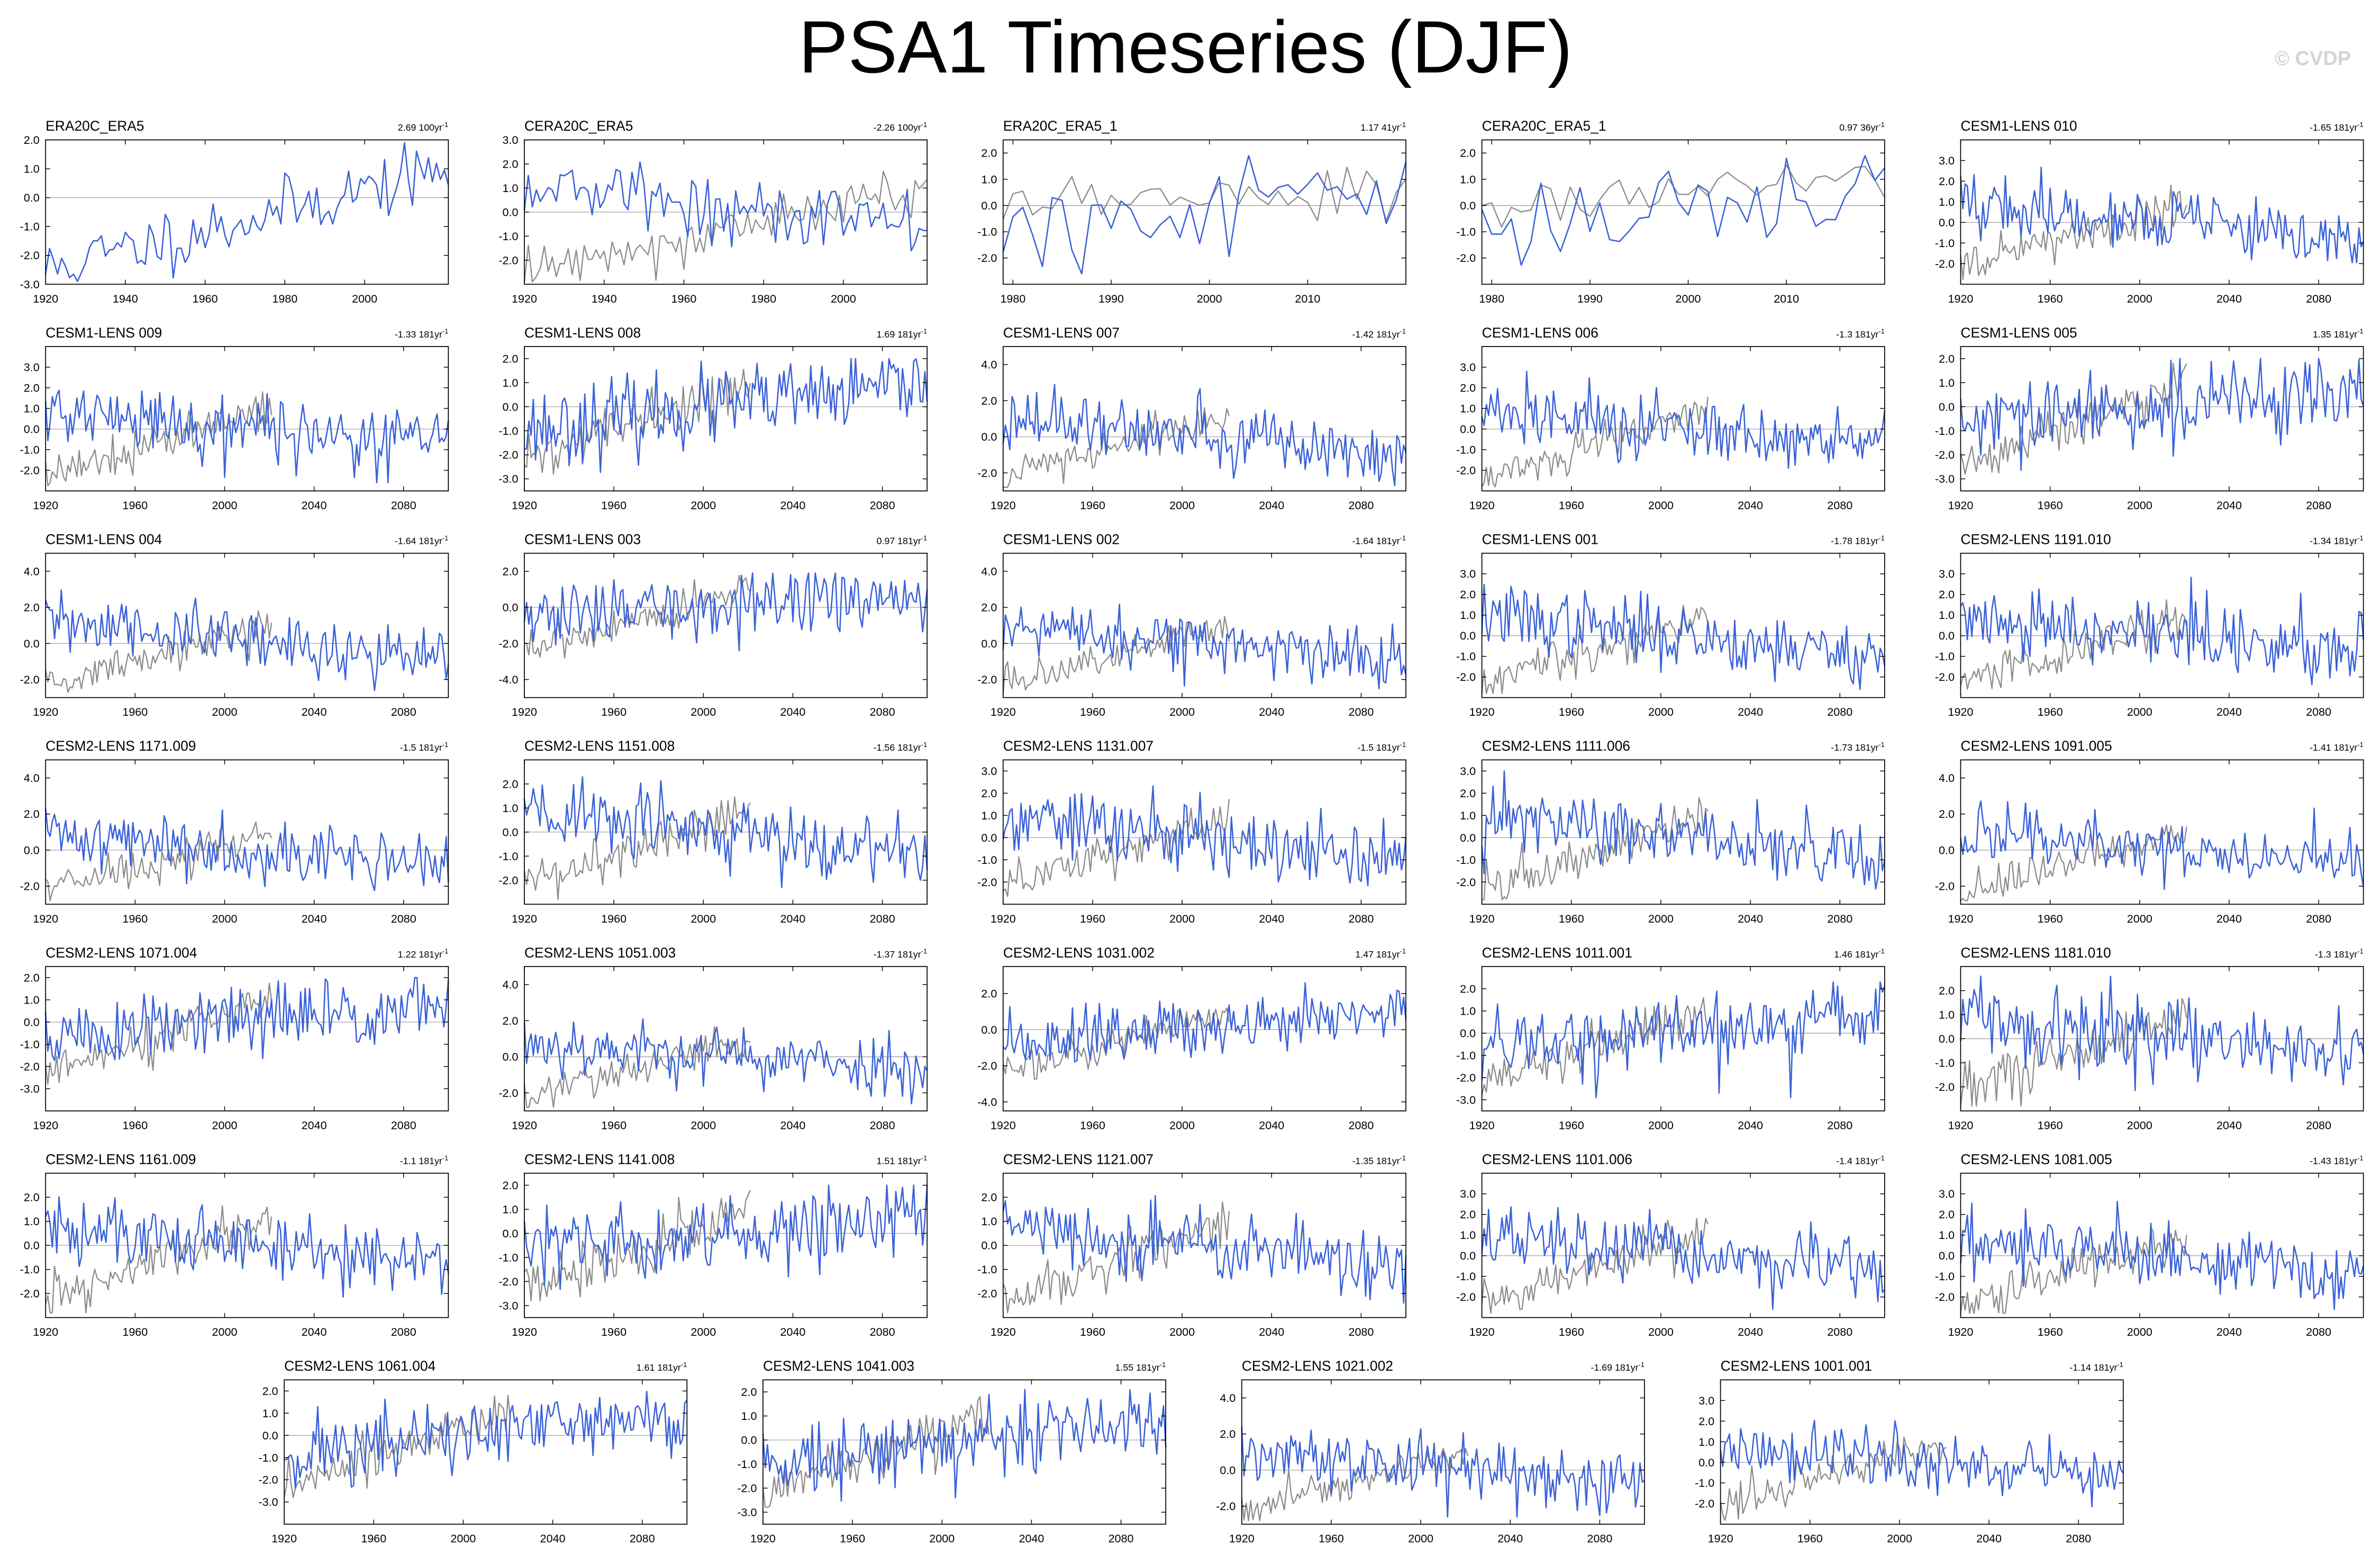 This screenshot has width=2371, height=1568. Describe the element at coordinates (1947, 574) in the screenshot. I see `y-tick-label: 3.0` at that location.